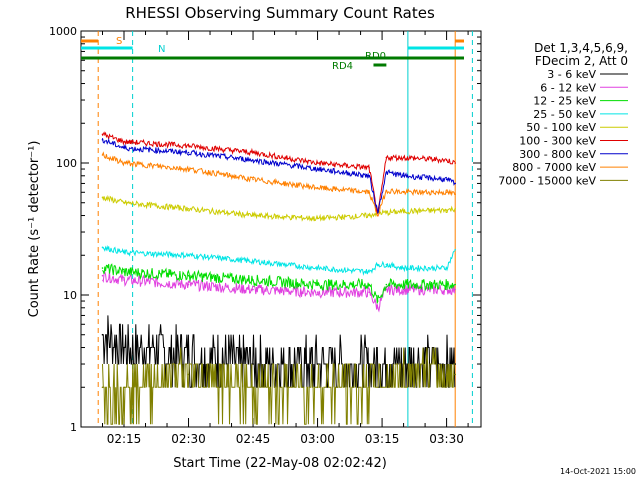  Describe the element at coordinates (557, 154) in the screenshot. I see `legend-entry-label: 300 - 800 keV` at that location.